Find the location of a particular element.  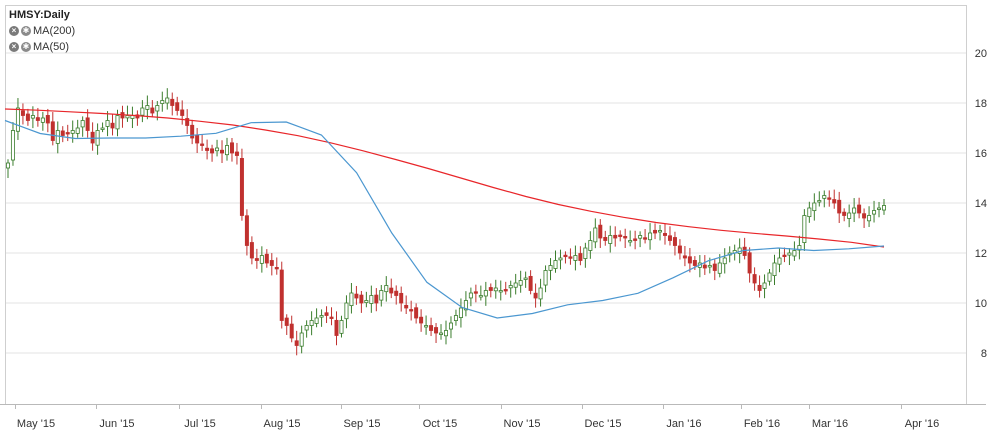

y-tick-label: 12 is located at coordinates (981, 254).